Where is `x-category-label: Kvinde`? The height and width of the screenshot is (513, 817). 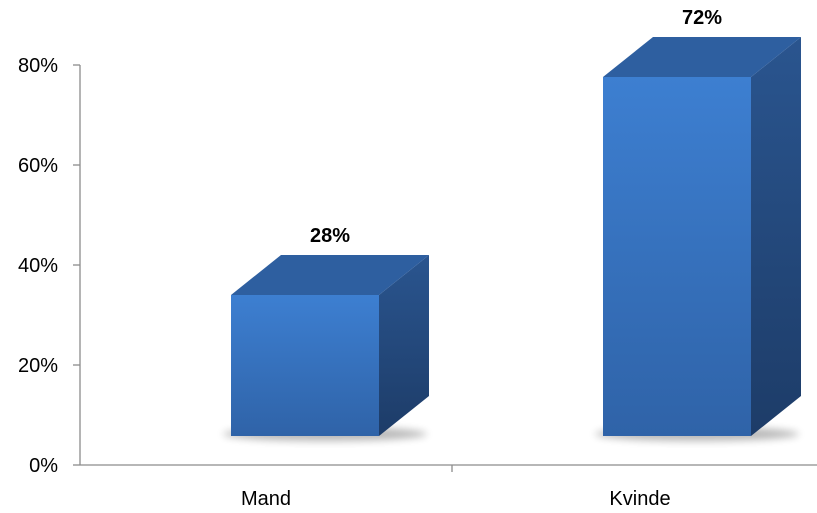
x-category-label: Kvinde is located at coordinates (639, 499).